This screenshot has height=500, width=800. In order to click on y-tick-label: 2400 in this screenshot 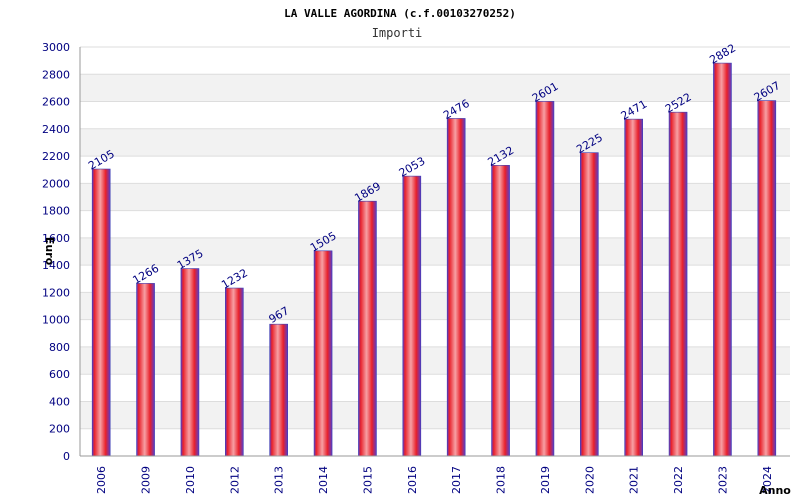, I will do `click(56, 129)`.